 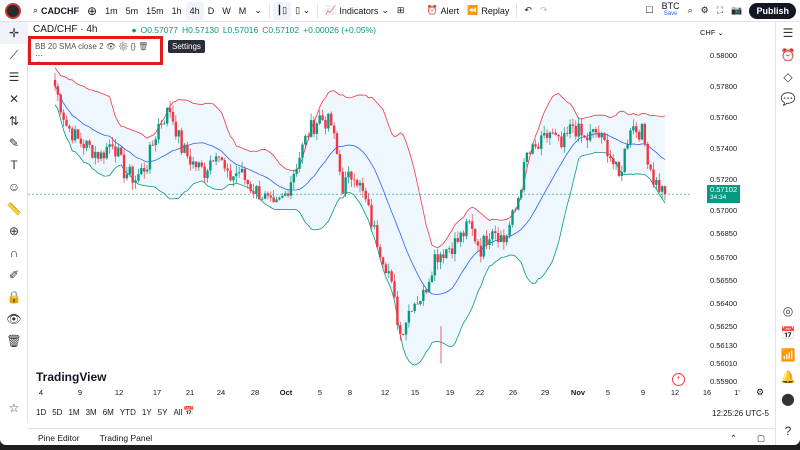 I want to click on interval-5m: 5m, so click(x=132, y=10).